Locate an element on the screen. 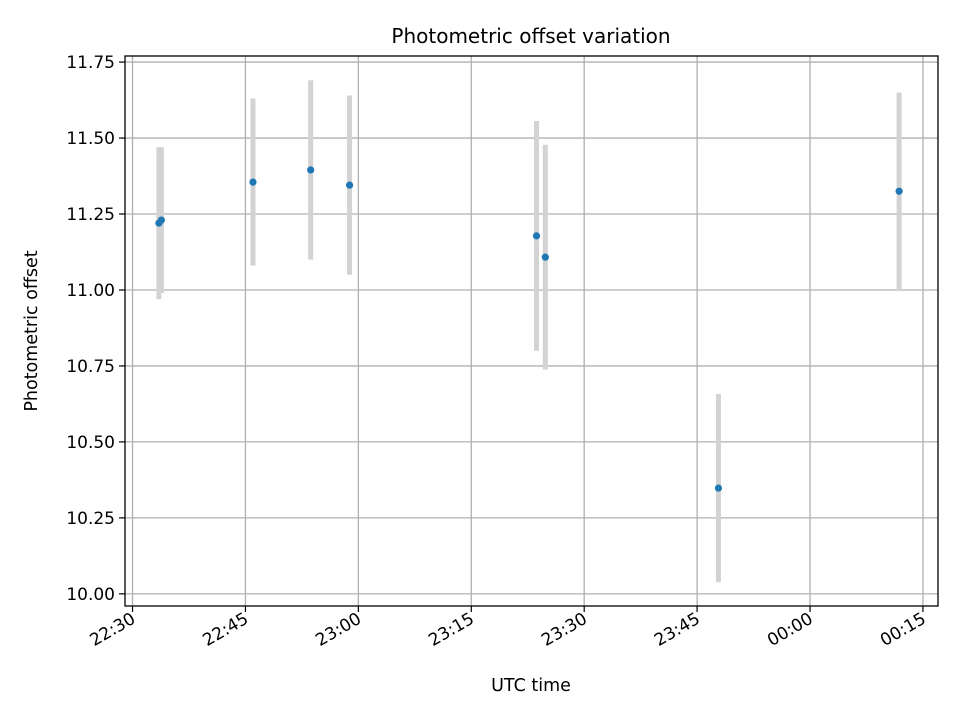 The image size is (960, 725). x-axis-title: UTC time is located at coordinates (531, 686).